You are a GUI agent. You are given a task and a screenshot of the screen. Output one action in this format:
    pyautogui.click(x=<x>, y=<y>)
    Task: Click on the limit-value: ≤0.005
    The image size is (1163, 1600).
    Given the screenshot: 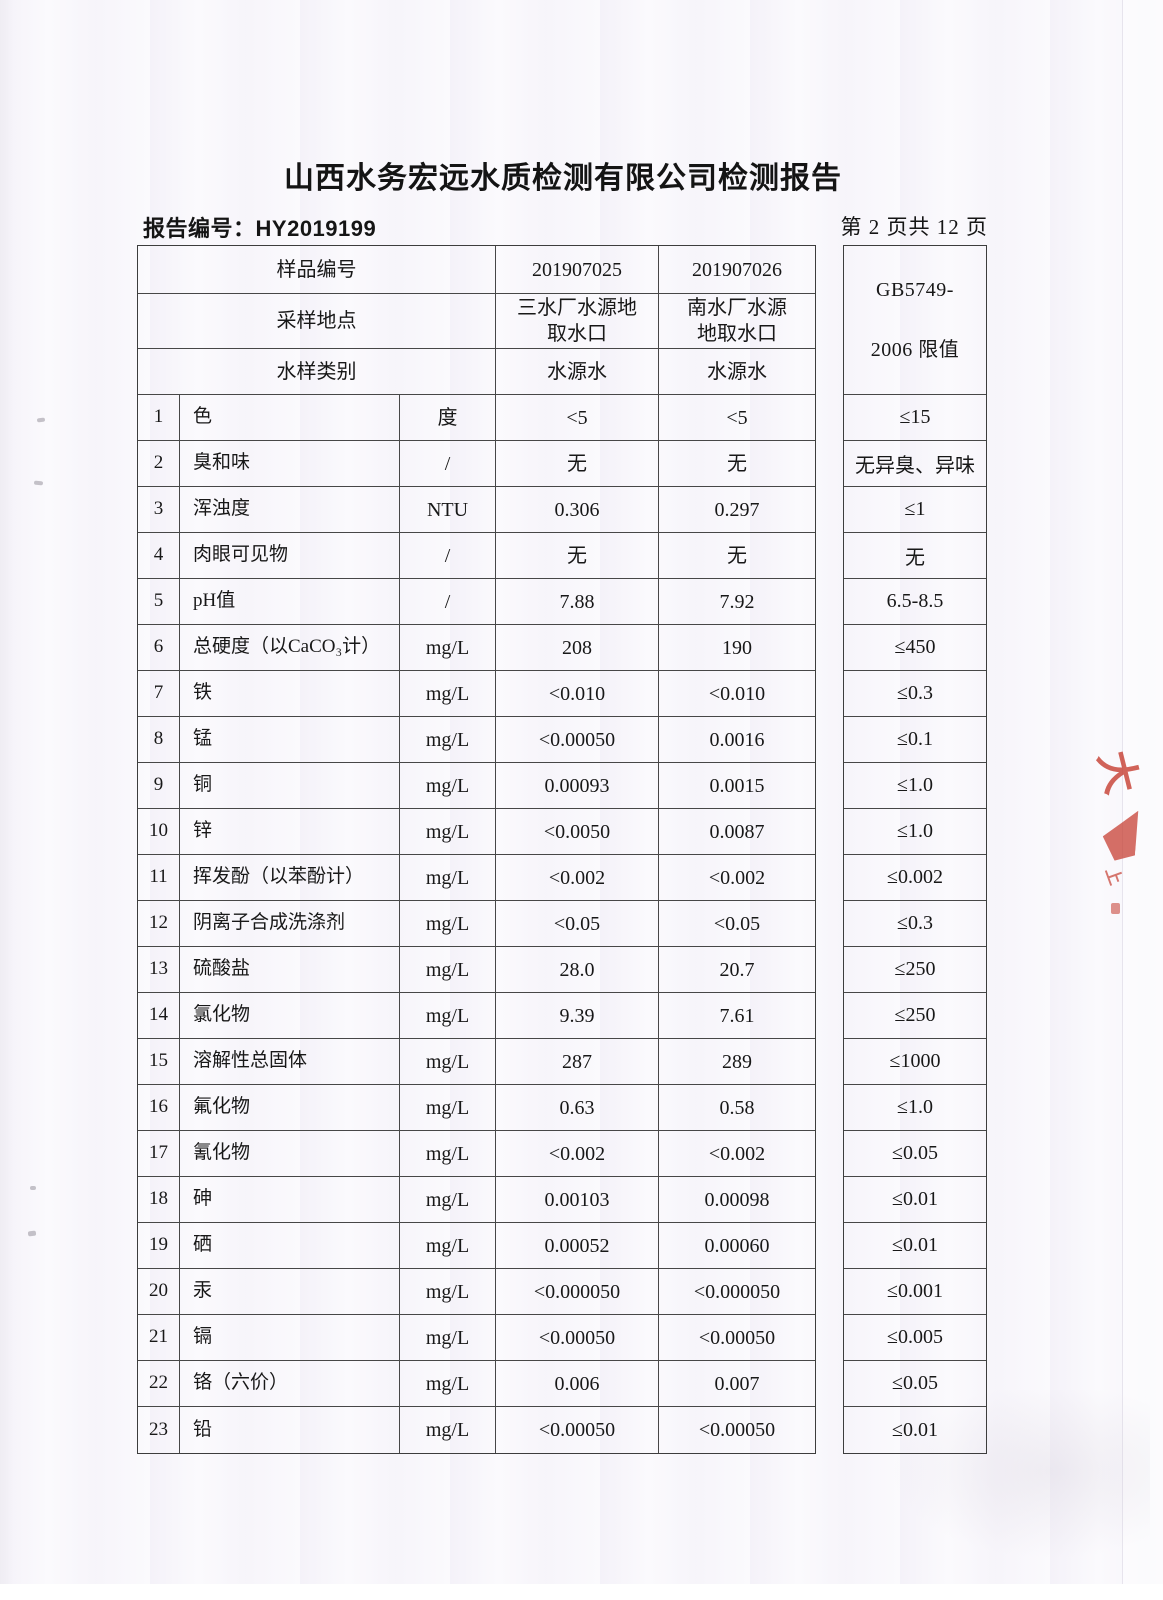 What is the action you would take?
    pyautogui.click(x=915, y=1338)
    